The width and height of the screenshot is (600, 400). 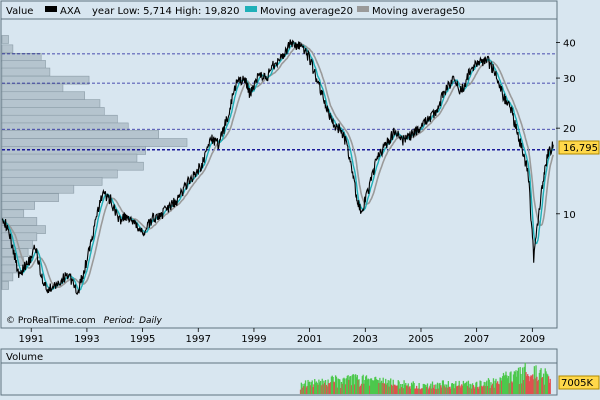 I want to click on last-price-tag, so click(x=579, y=147).